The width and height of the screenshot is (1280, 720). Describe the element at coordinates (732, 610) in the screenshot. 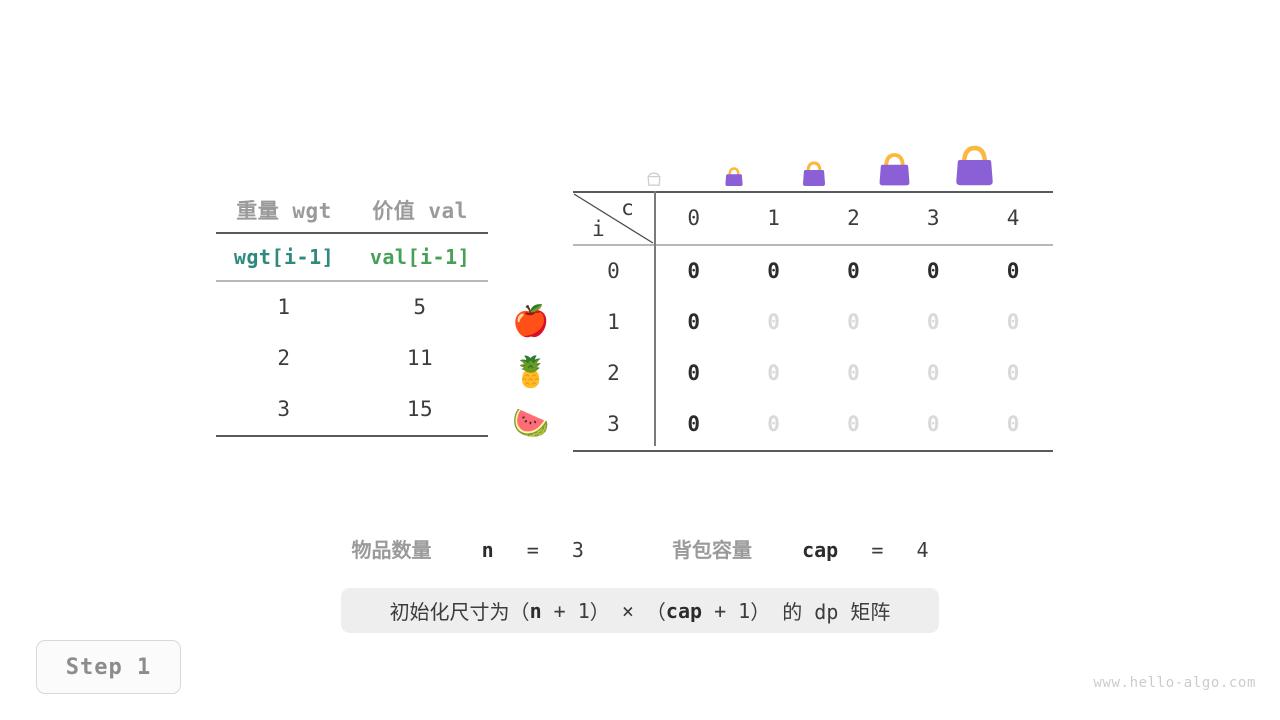

I see `caption-plus-one-b: + 1` at that location.